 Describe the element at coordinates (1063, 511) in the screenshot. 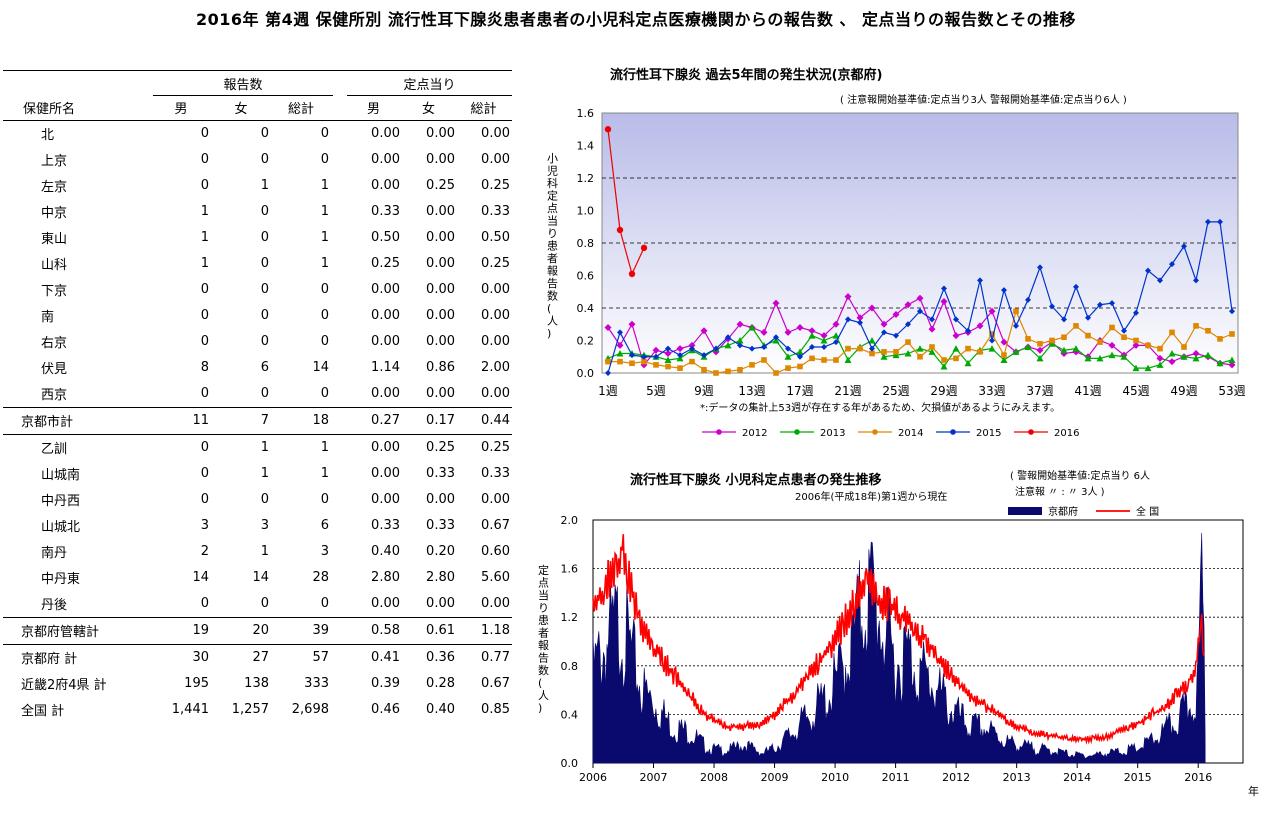

I see `svg-text: 京都府` at that location.